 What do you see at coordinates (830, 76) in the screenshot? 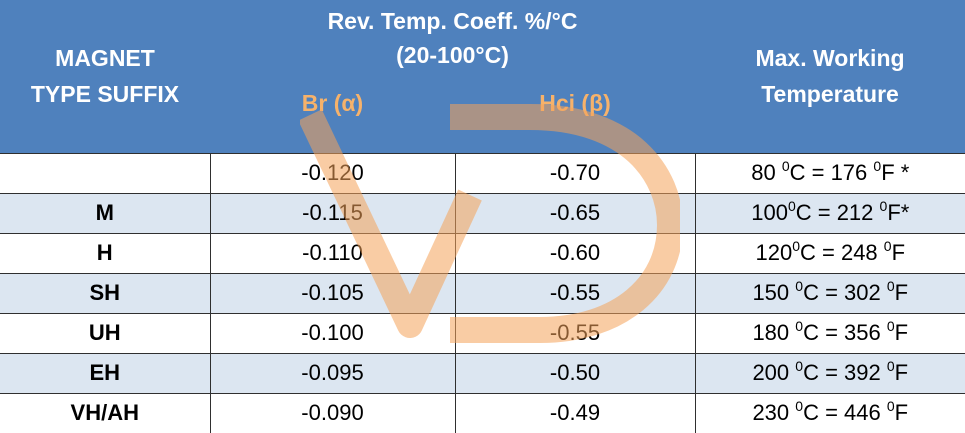
I see `max-working-temperature-header: Max. Working Temperature` at bounding box center [830, 76].